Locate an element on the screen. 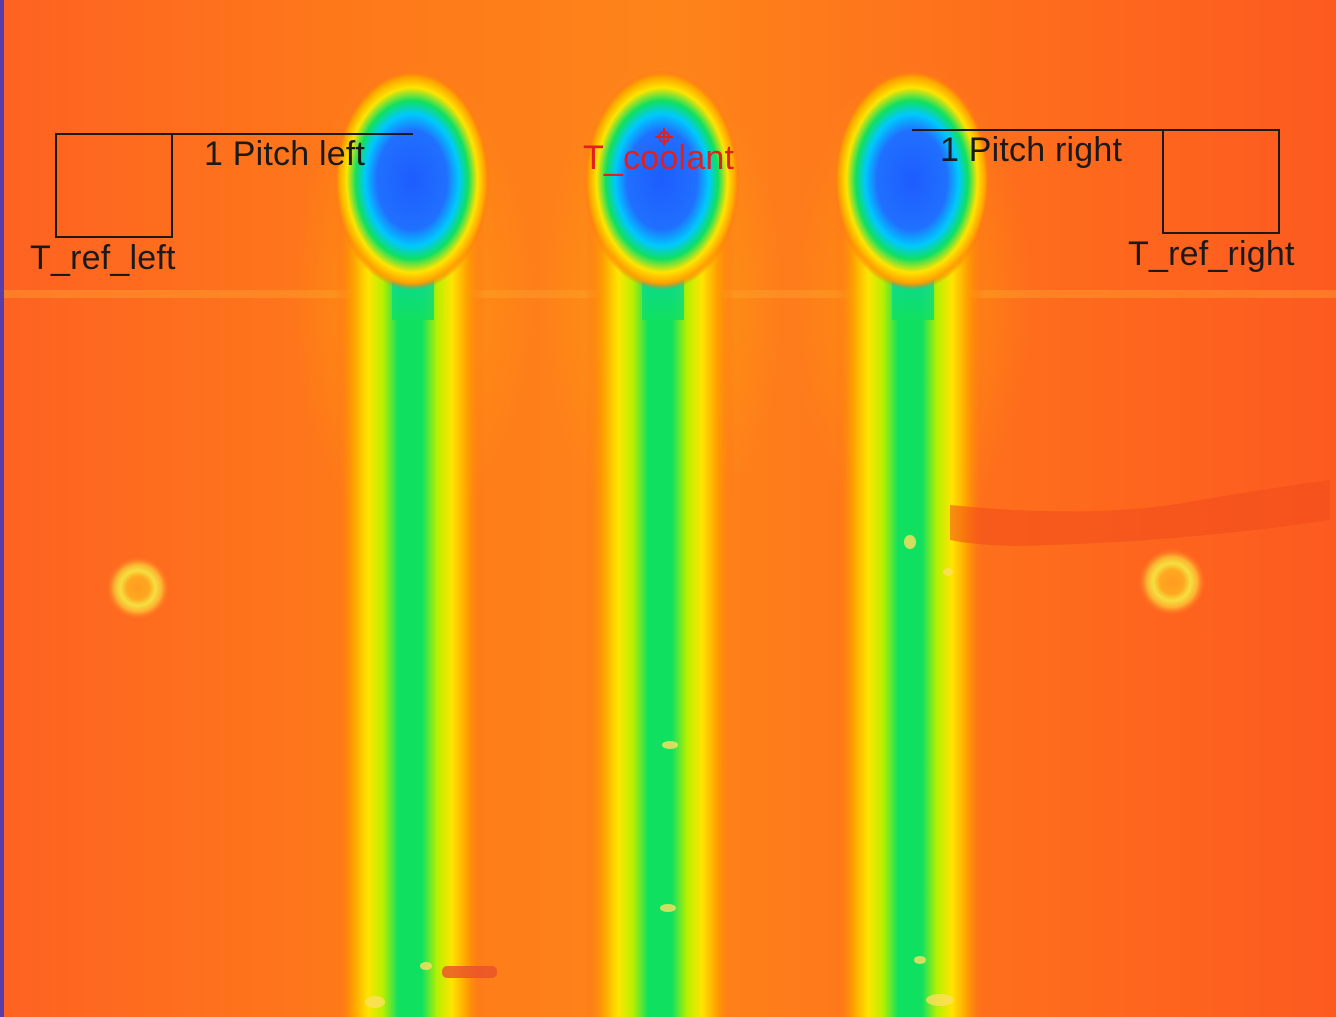  coolant-marker is located at coordinates (664, 137).